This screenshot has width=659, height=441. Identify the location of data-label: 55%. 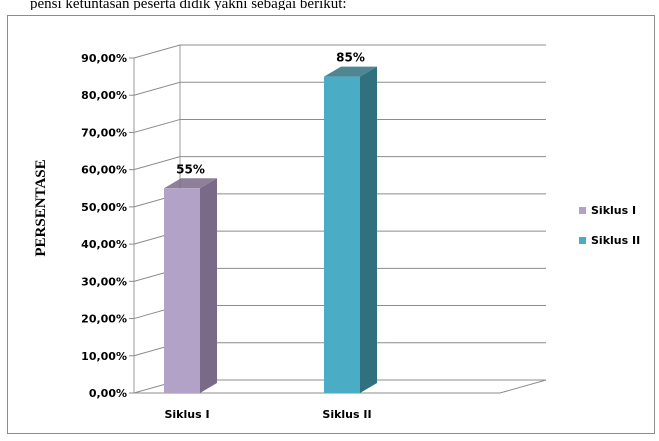
(190, 169).